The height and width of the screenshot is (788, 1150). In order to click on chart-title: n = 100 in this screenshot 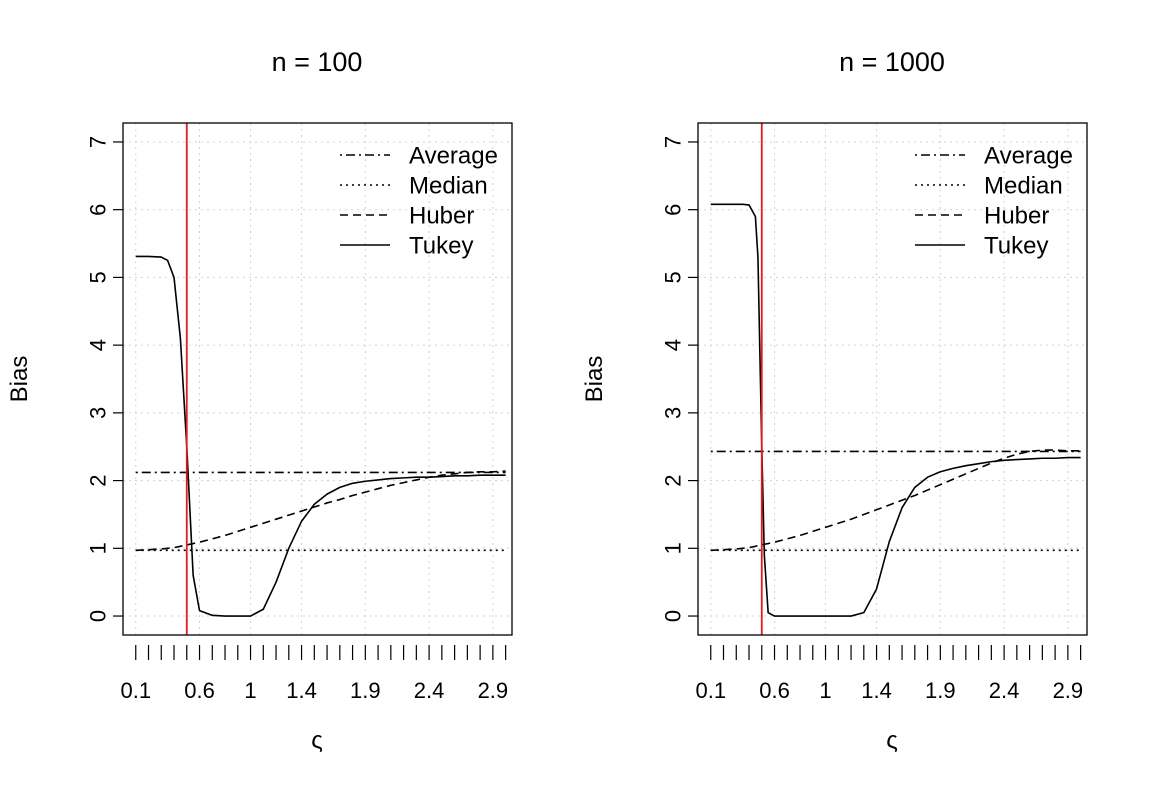, I will do `click(317, 62)`.